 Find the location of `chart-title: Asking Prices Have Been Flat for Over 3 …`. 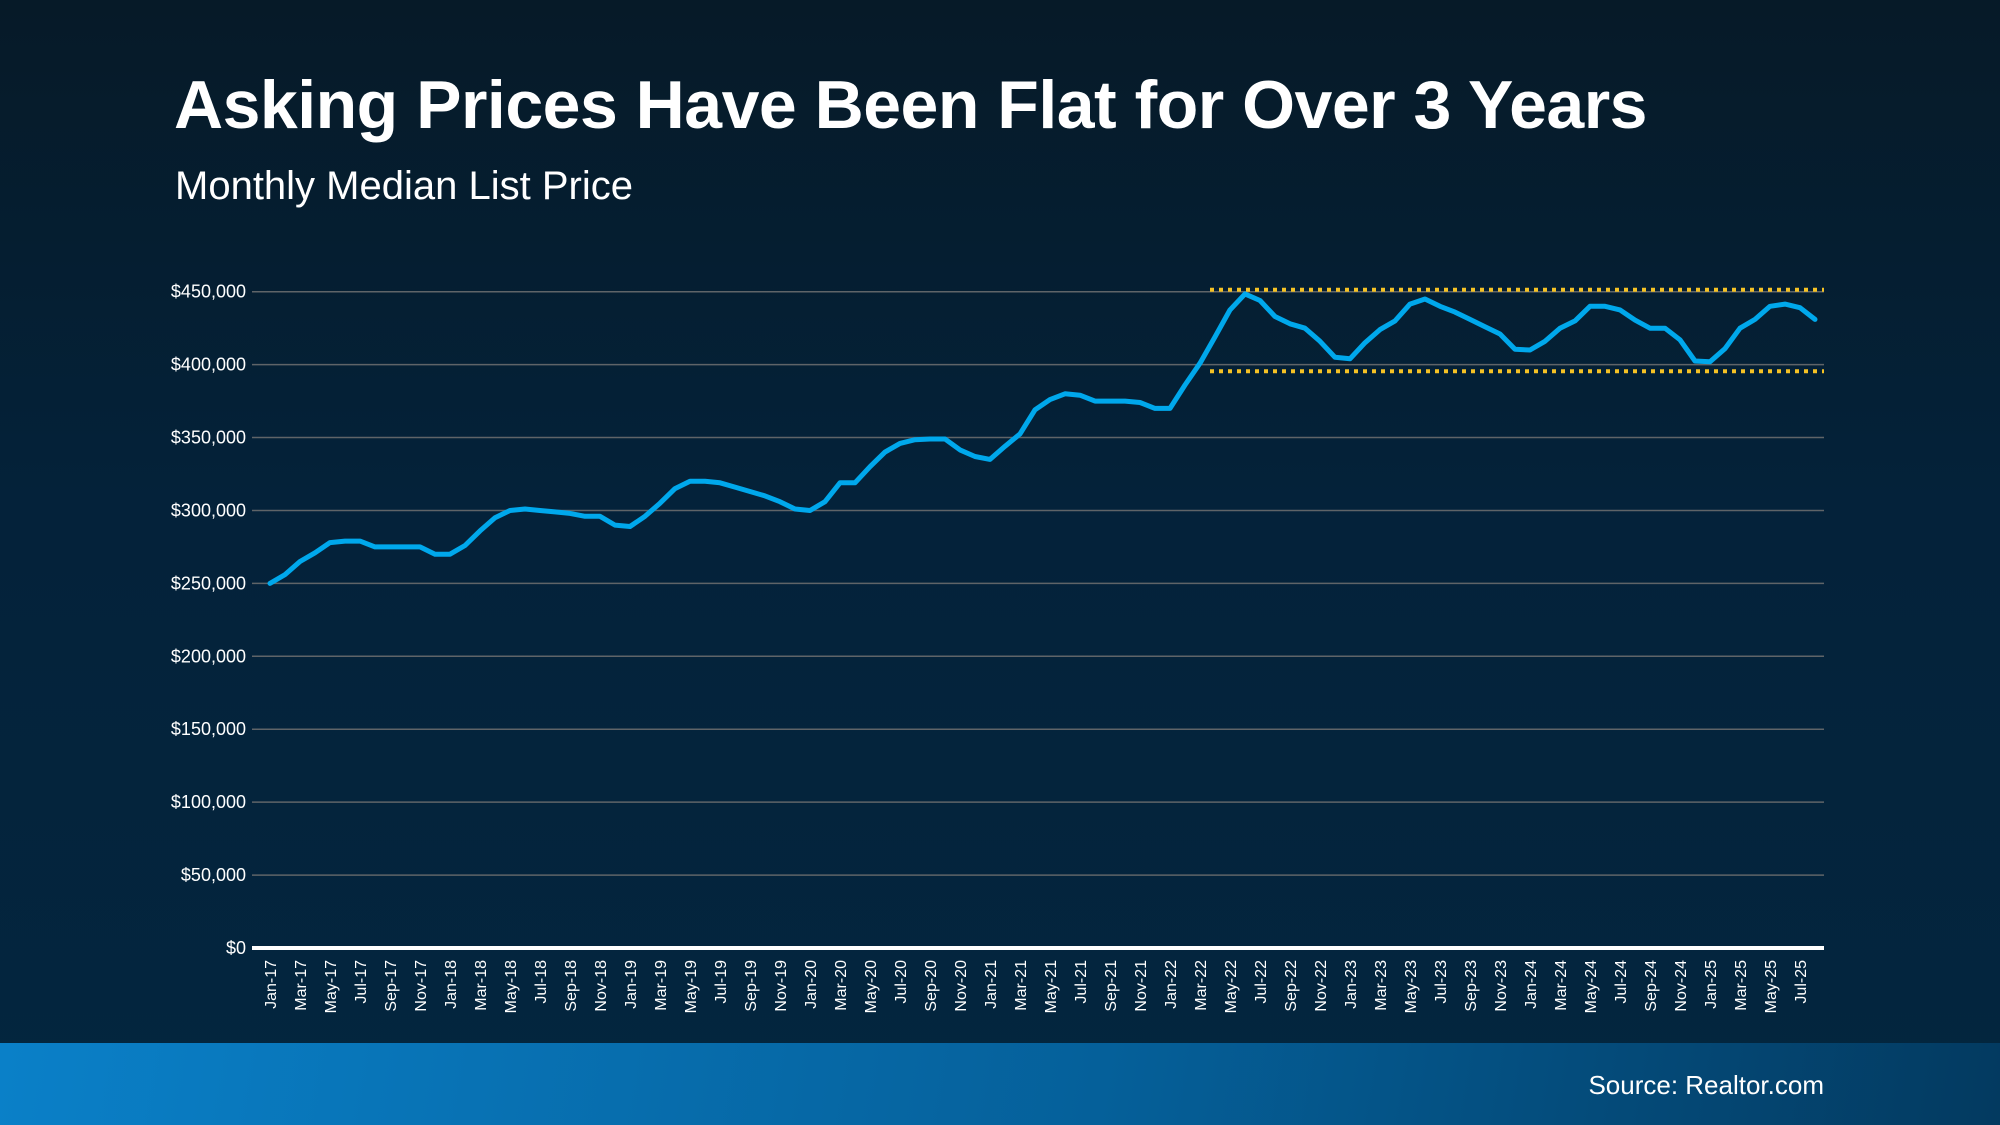

chart-title: Asking Prices Have Been Flat for Over 3 … is located at coordinates (911, 105).